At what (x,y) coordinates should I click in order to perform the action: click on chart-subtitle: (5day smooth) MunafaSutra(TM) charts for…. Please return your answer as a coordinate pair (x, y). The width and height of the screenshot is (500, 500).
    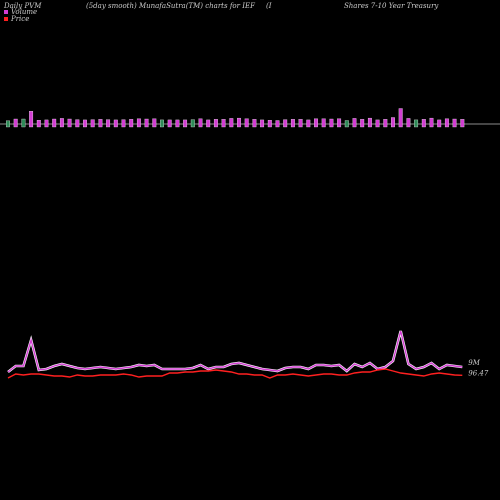
    Looking at the image, I should click on (171, 6).